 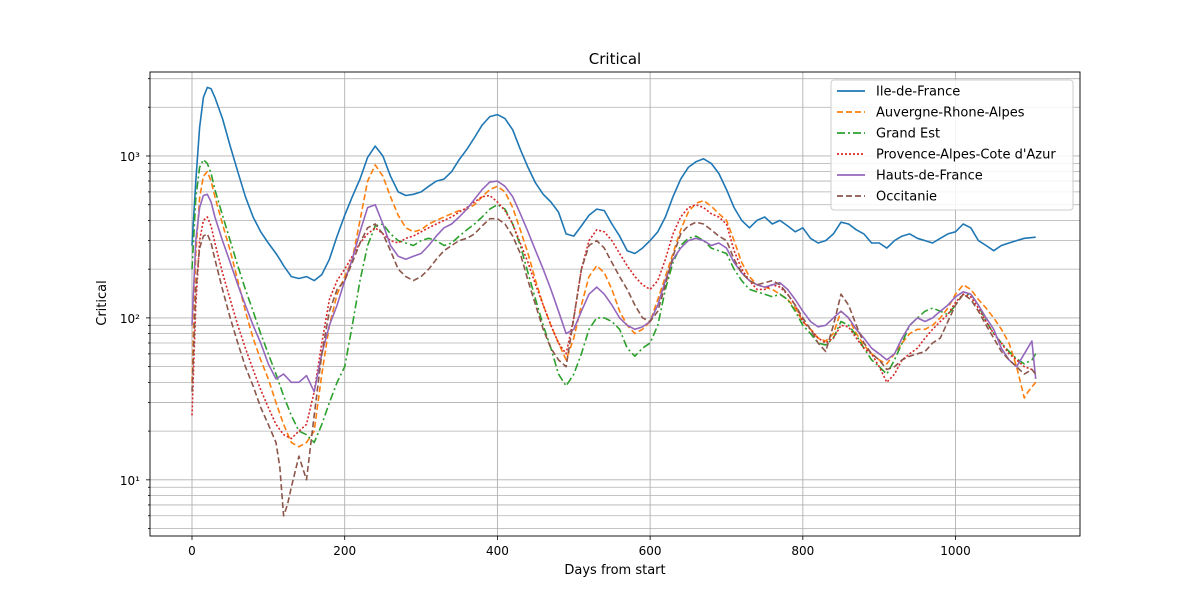 I want to click on x-tick-label: 400, so click(x=497, y=551).